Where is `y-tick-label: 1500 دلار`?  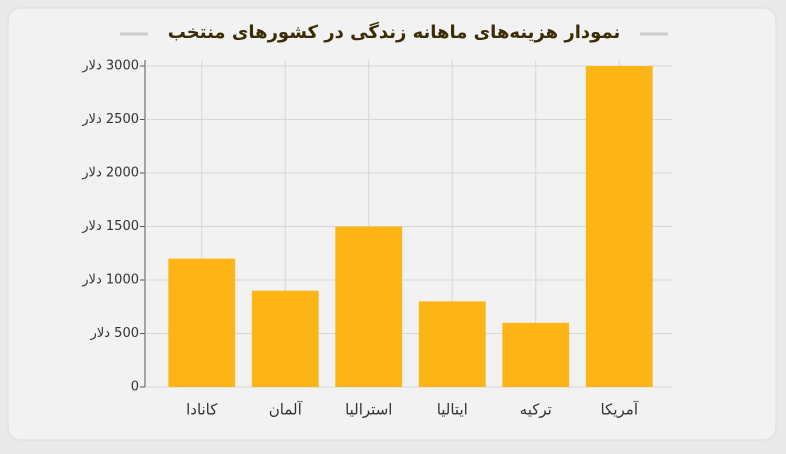 y-tick-label: 1500 دلار is located at coordinates (110, 226).